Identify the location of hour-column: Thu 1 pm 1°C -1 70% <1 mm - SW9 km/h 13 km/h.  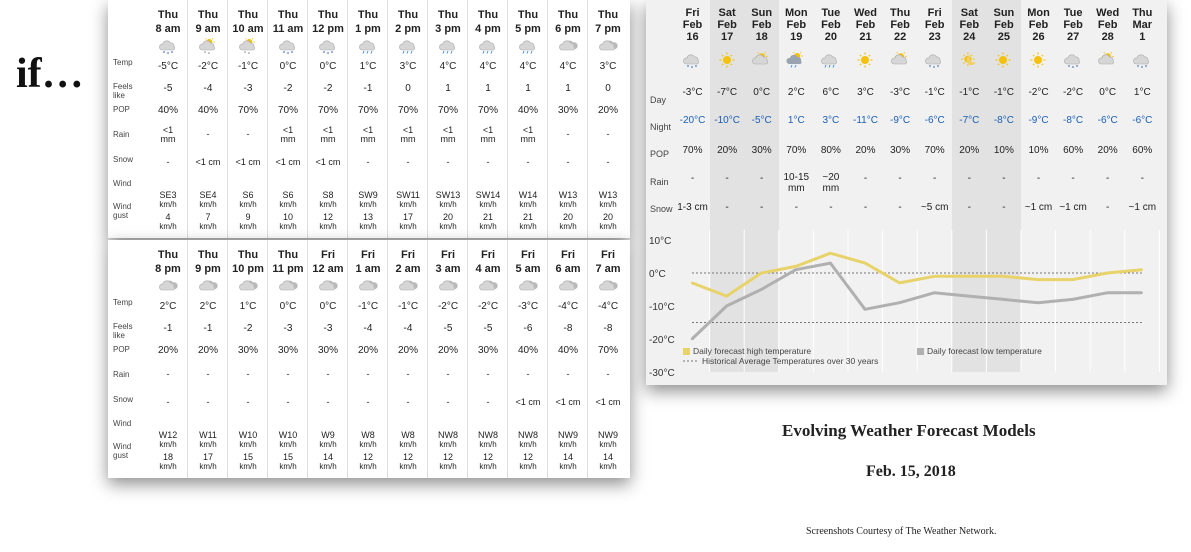
(368, 119).